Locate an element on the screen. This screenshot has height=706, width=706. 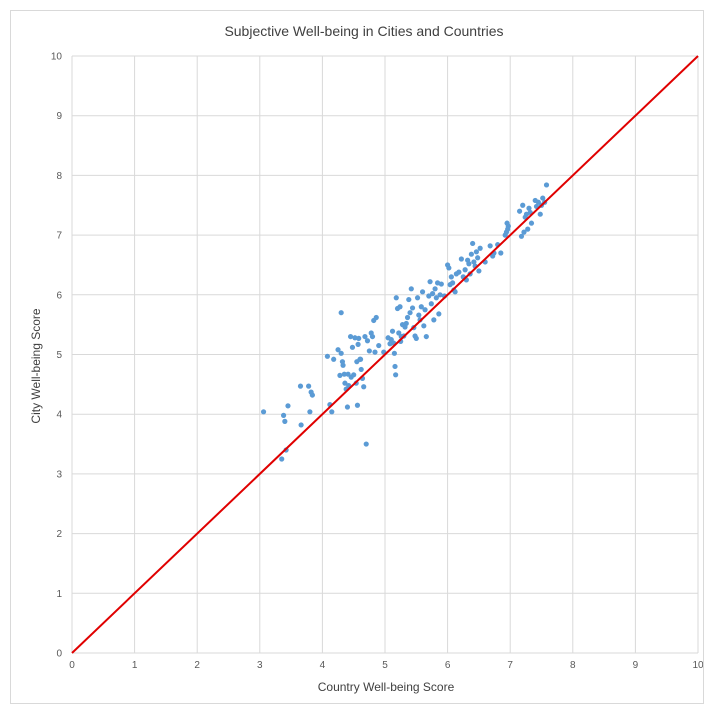
x-axis-title: Country Well-being Score is located at coordinates (386, 687).